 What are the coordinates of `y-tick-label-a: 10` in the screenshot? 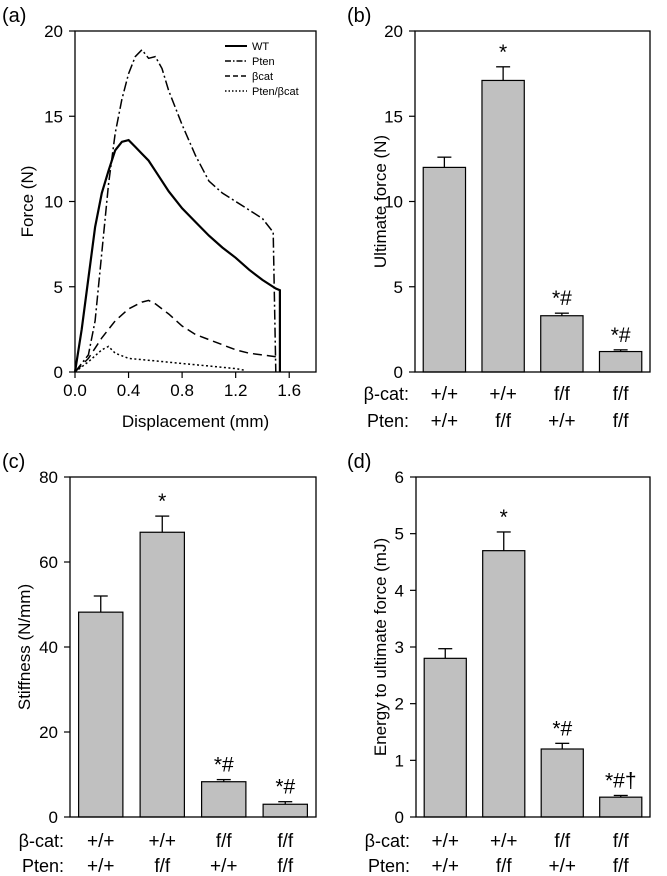 It's located at (53, 202).